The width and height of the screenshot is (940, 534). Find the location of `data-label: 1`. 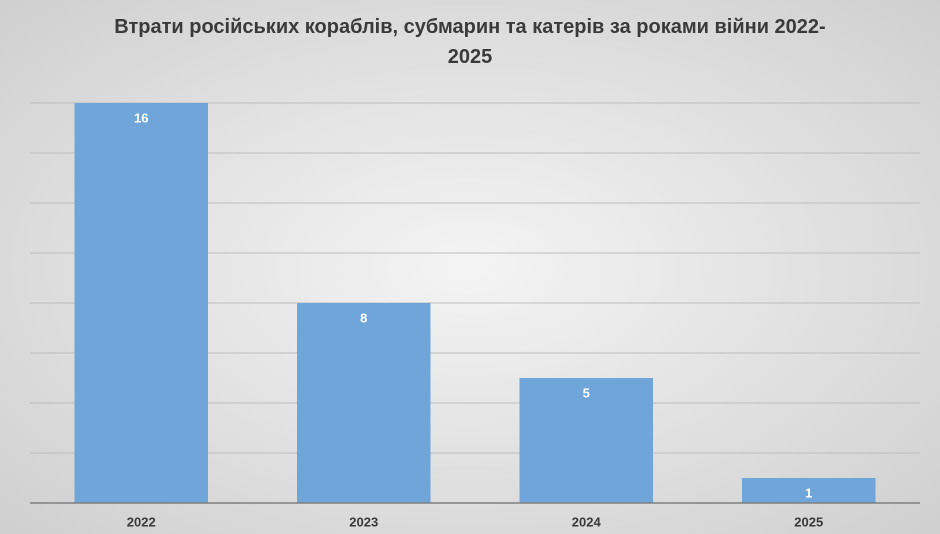

data-label: 1 is located at coordinates (808, 492).